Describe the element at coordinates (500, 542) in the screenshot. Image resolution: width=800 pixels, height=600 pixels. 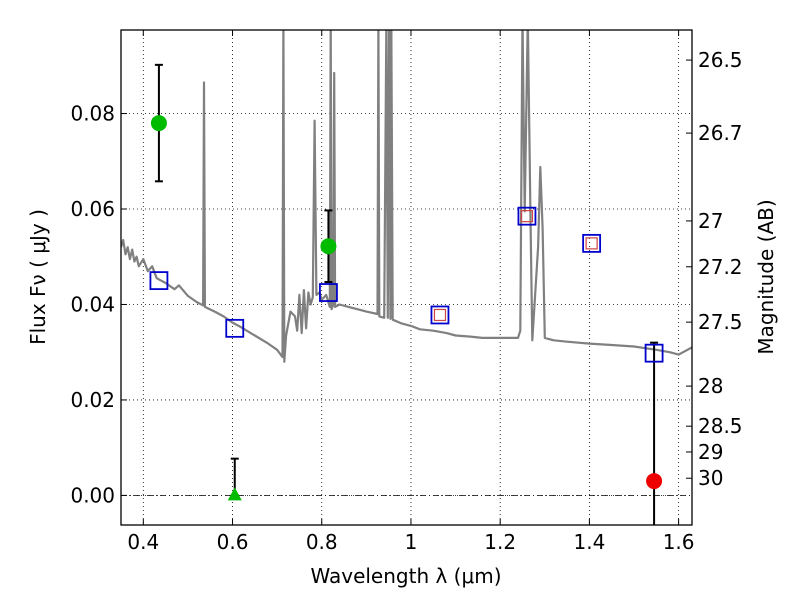
I see `x-tick-label: 1.2` at that location.